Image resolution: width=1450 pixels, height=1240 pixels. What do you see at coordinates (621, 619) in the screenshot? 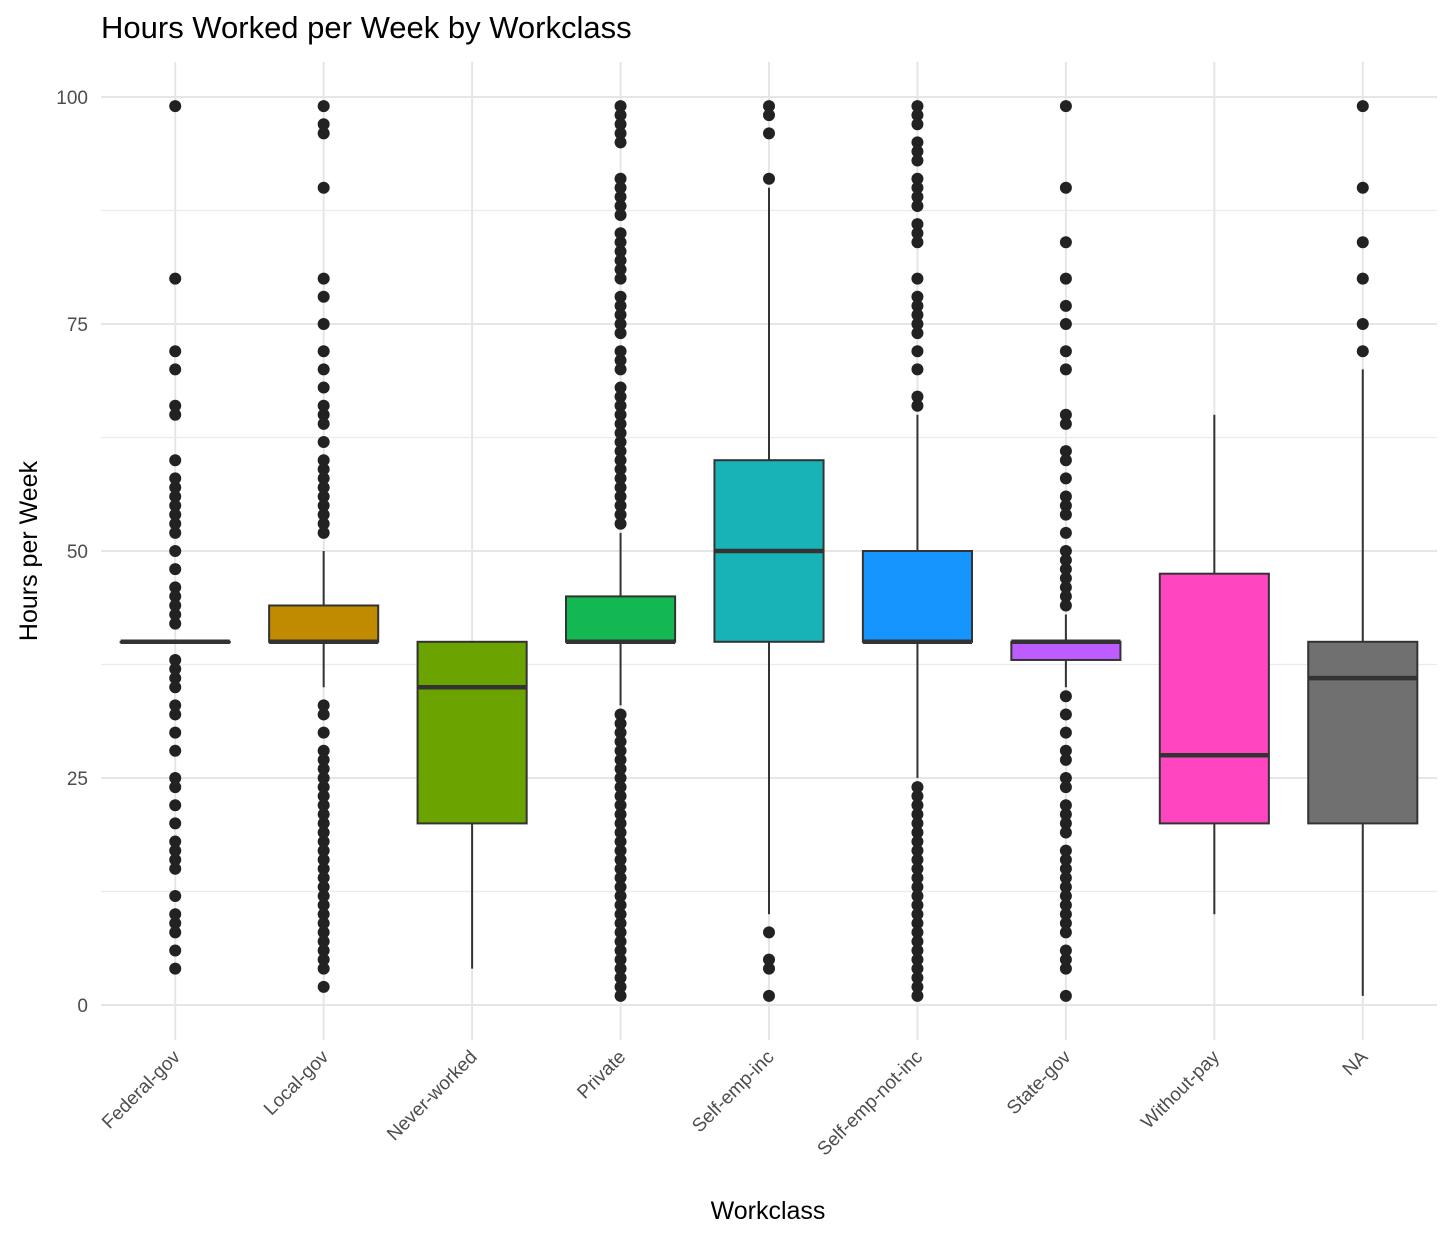
I see `box` at bounding box center [621, 619].